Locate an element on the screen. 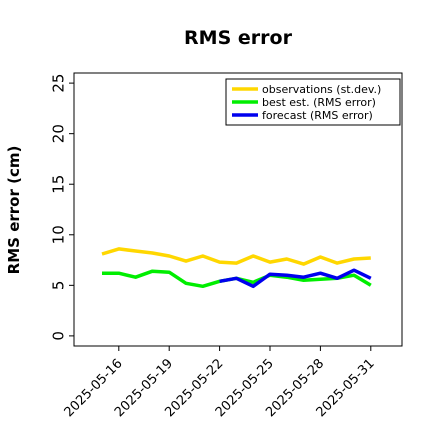 This screenshot has height=440, width=440. y-tick-label: 0 is located at coordinates (59, 336).